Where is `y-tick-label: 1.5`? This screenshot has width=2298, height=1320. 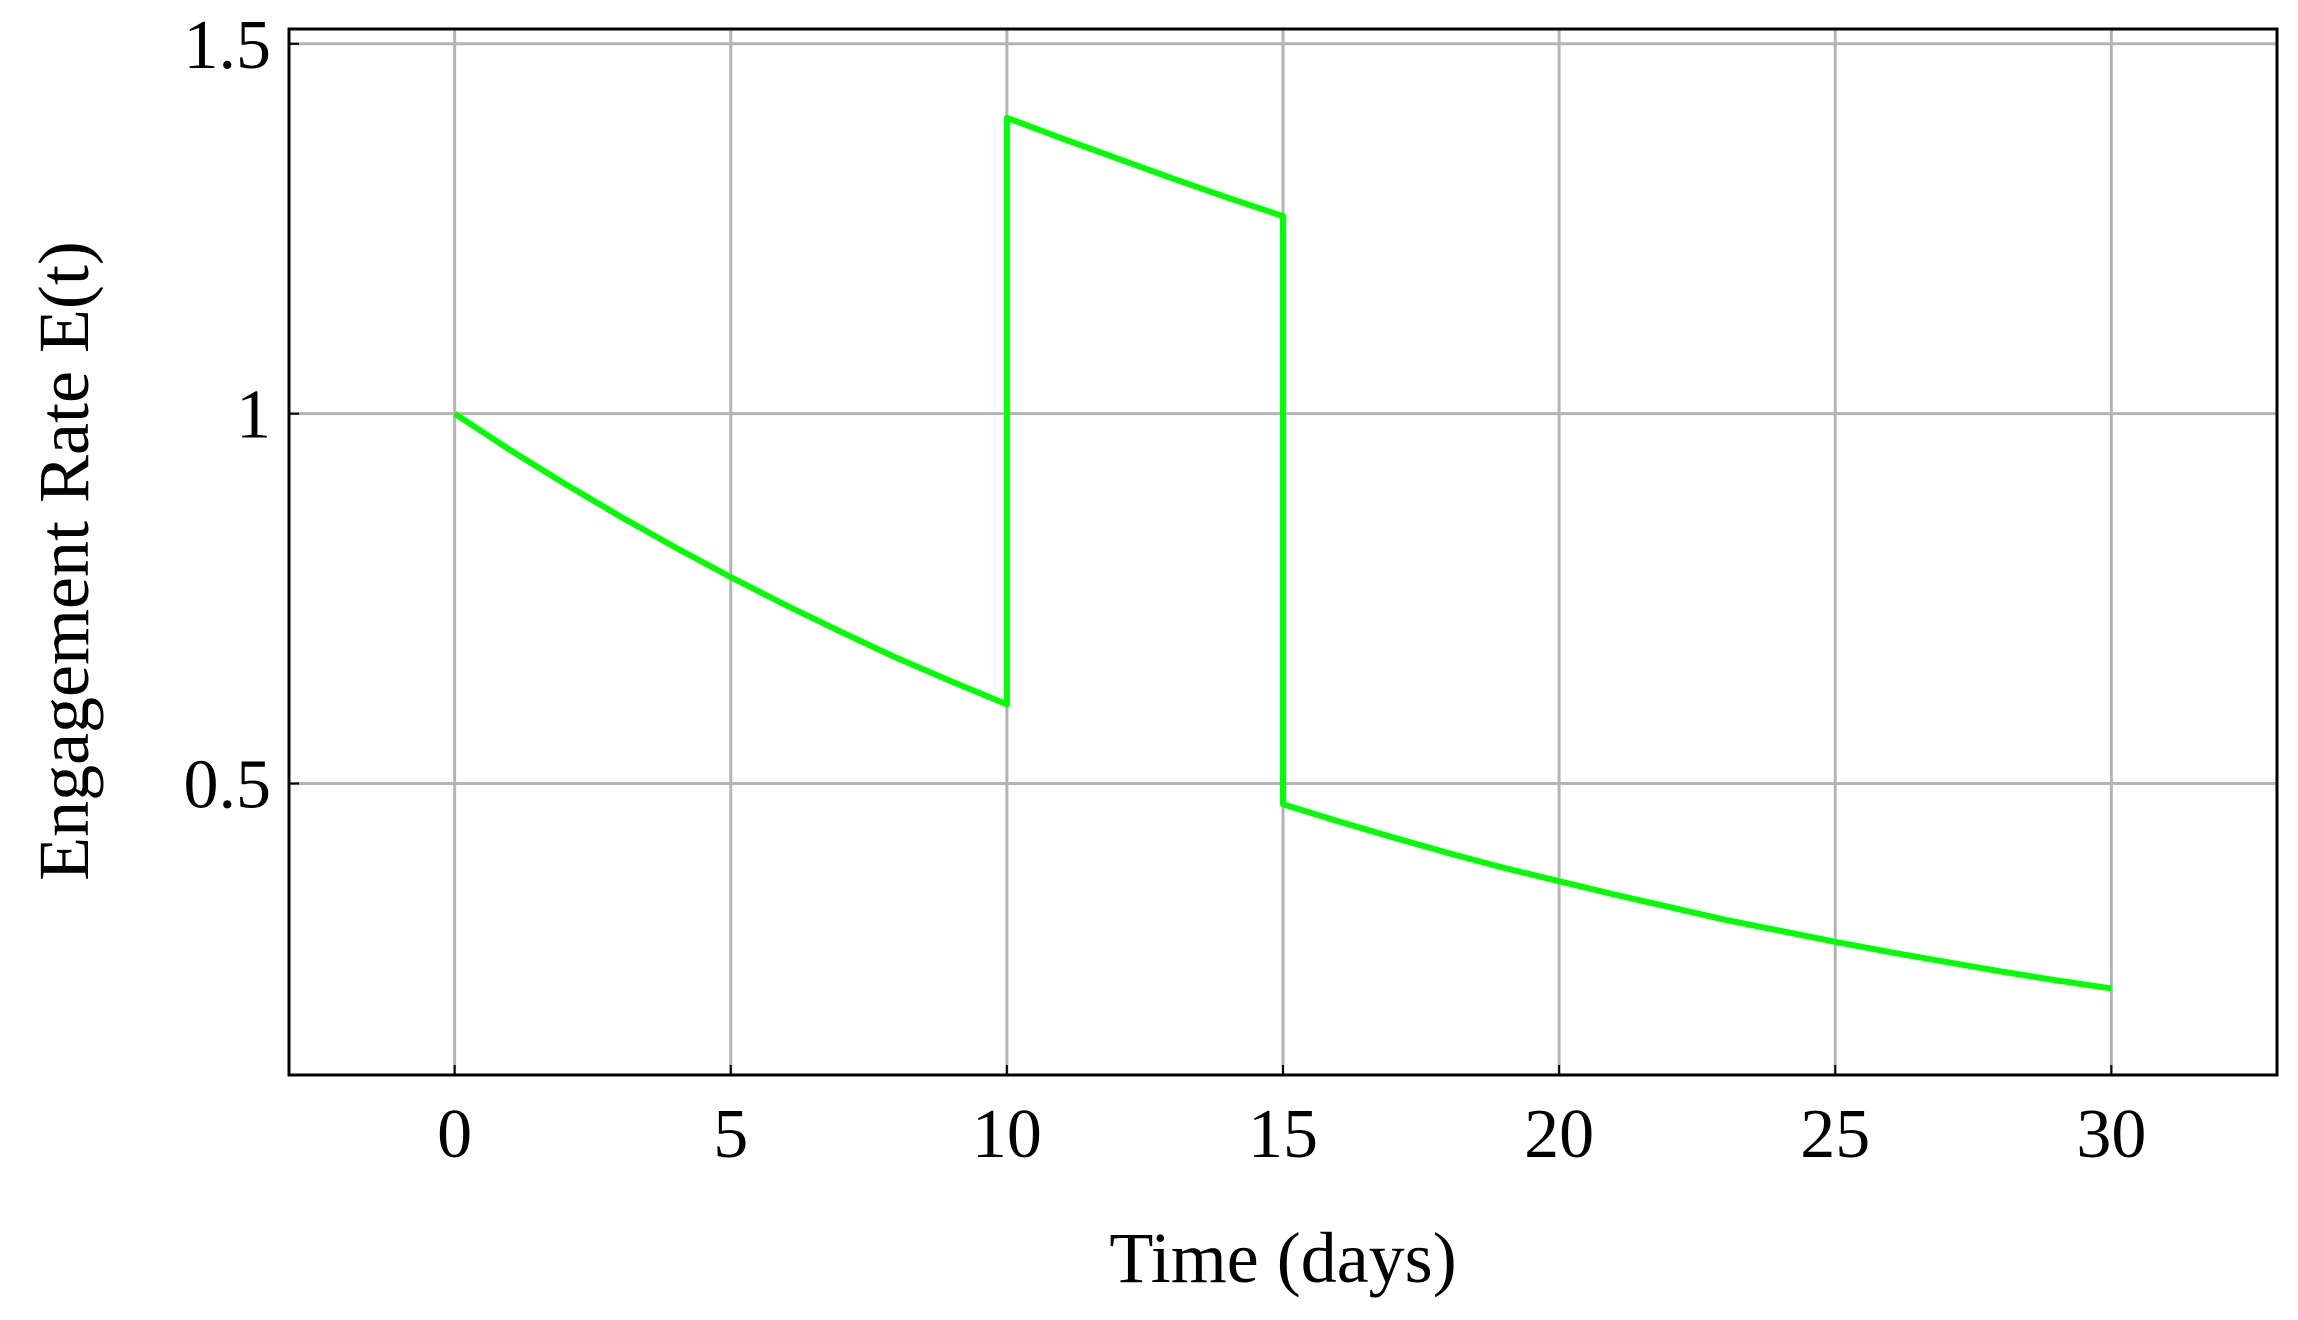
y-tick-label: 1.5 is located at coordinates (228, 45).